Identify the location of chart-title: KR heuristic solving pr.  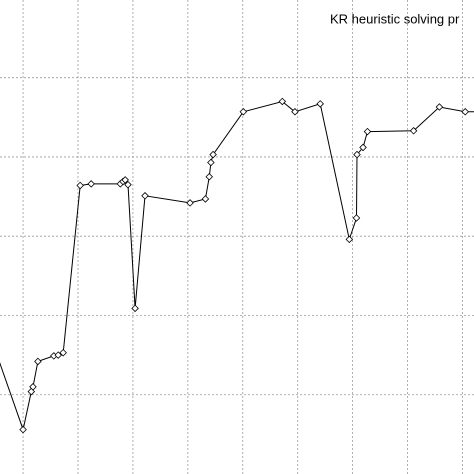
(395, 18).